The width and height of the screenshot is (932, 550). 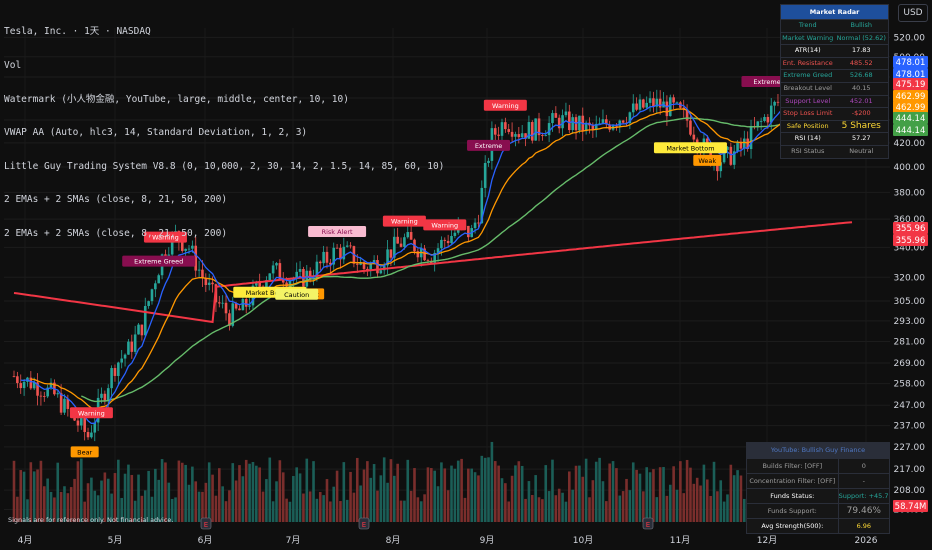 I want to click on y-tick-label: 293.00, so click(x=910, y=322).